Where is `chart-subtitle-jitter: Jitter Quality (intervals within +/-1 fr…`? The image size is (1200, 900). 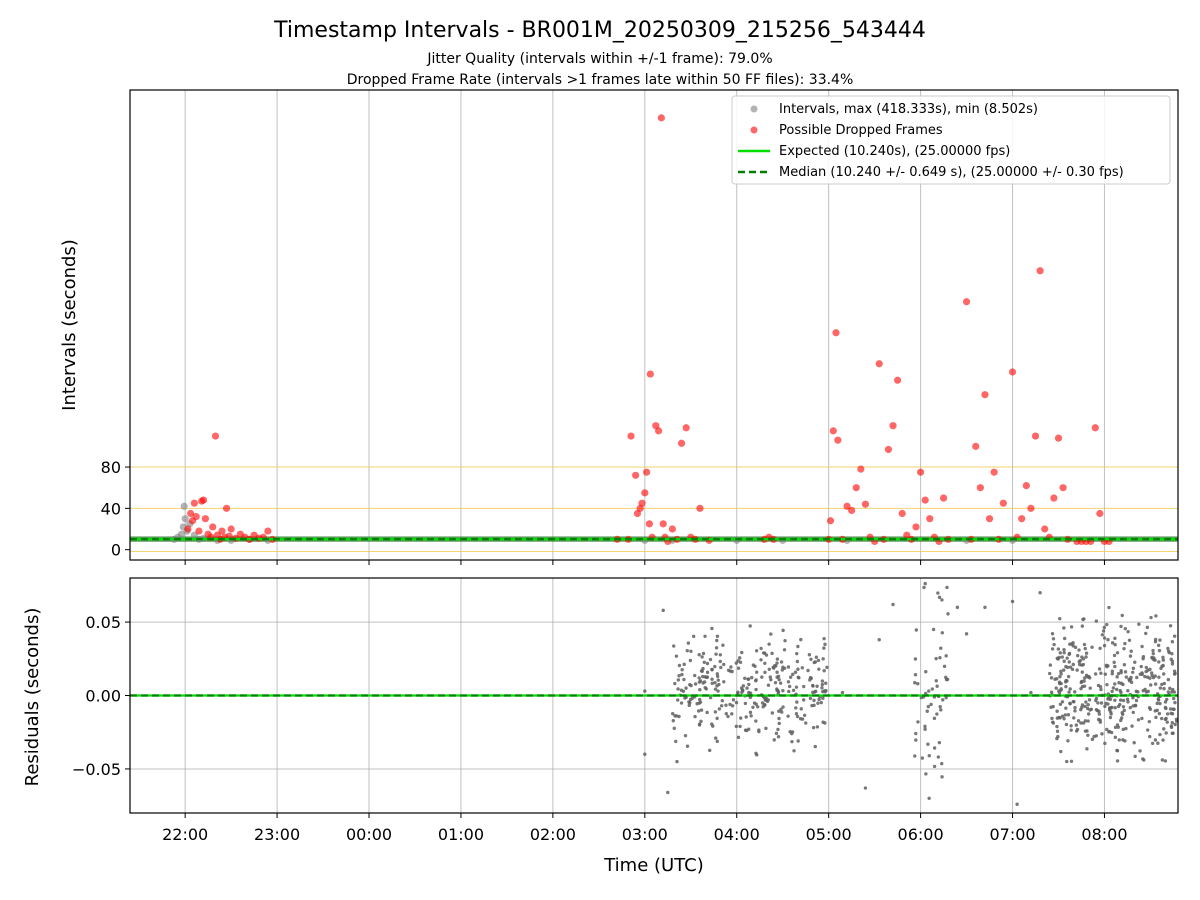
chart-subtitle-jitter: Jitter Quality (intervals within +/-1 fr… is located at coordinates (599, 59).